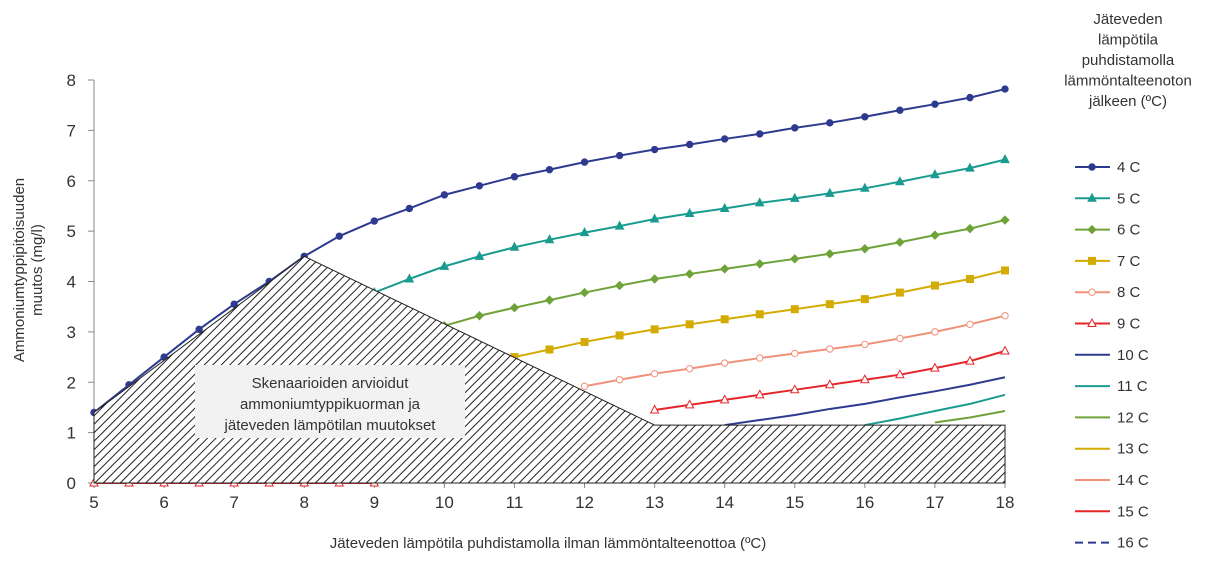 The height and width of the screenshot is (561, 1205). Describe the element at coordinates (71, 130) in the screenshot. I see `y-tick-label: 7` at that location.